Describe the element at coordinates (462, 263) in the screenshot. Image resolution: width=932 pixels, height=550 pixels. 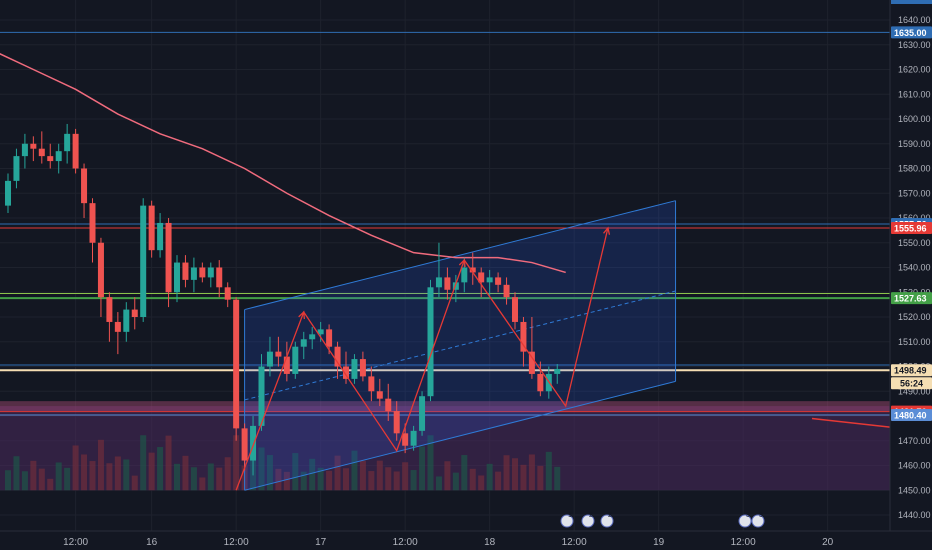
I see `arrowhead` at that location.